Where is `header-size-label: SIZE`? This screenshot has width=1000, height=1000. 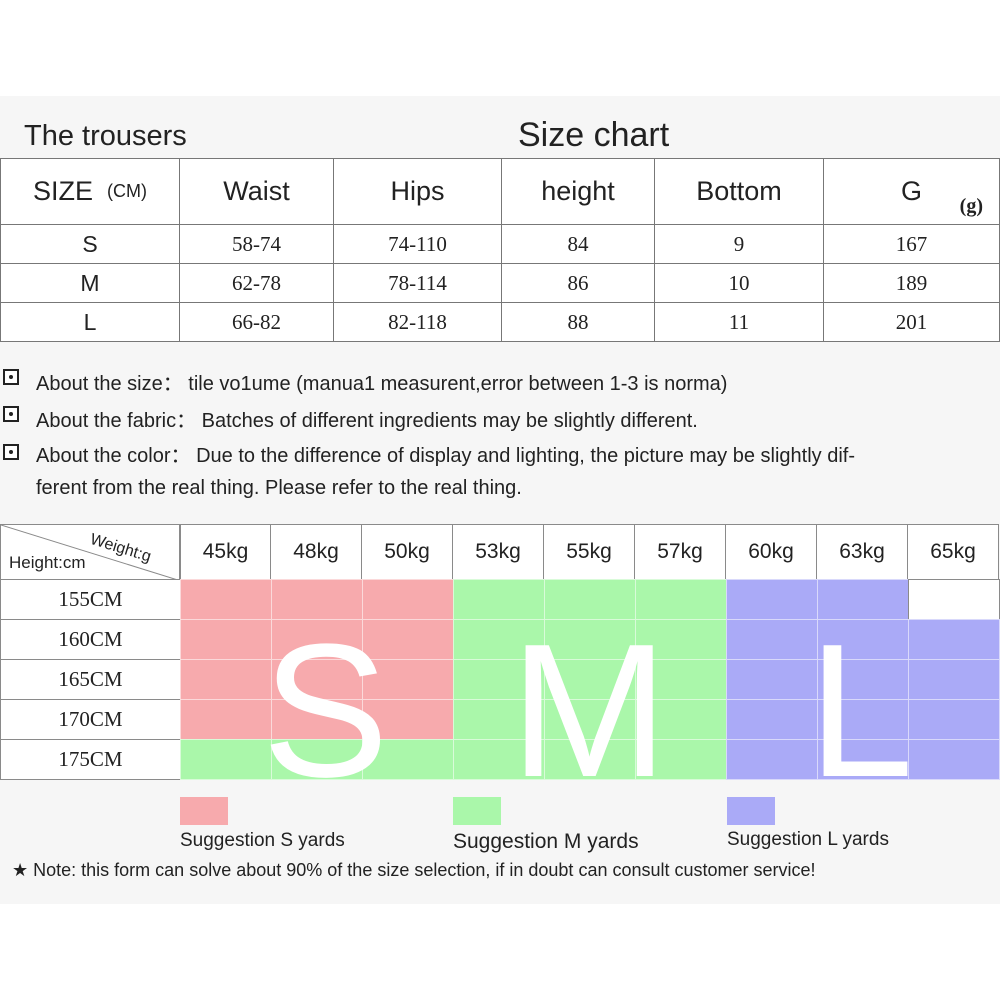
header-size-label: SIZE is located at coordinates (63, 191).